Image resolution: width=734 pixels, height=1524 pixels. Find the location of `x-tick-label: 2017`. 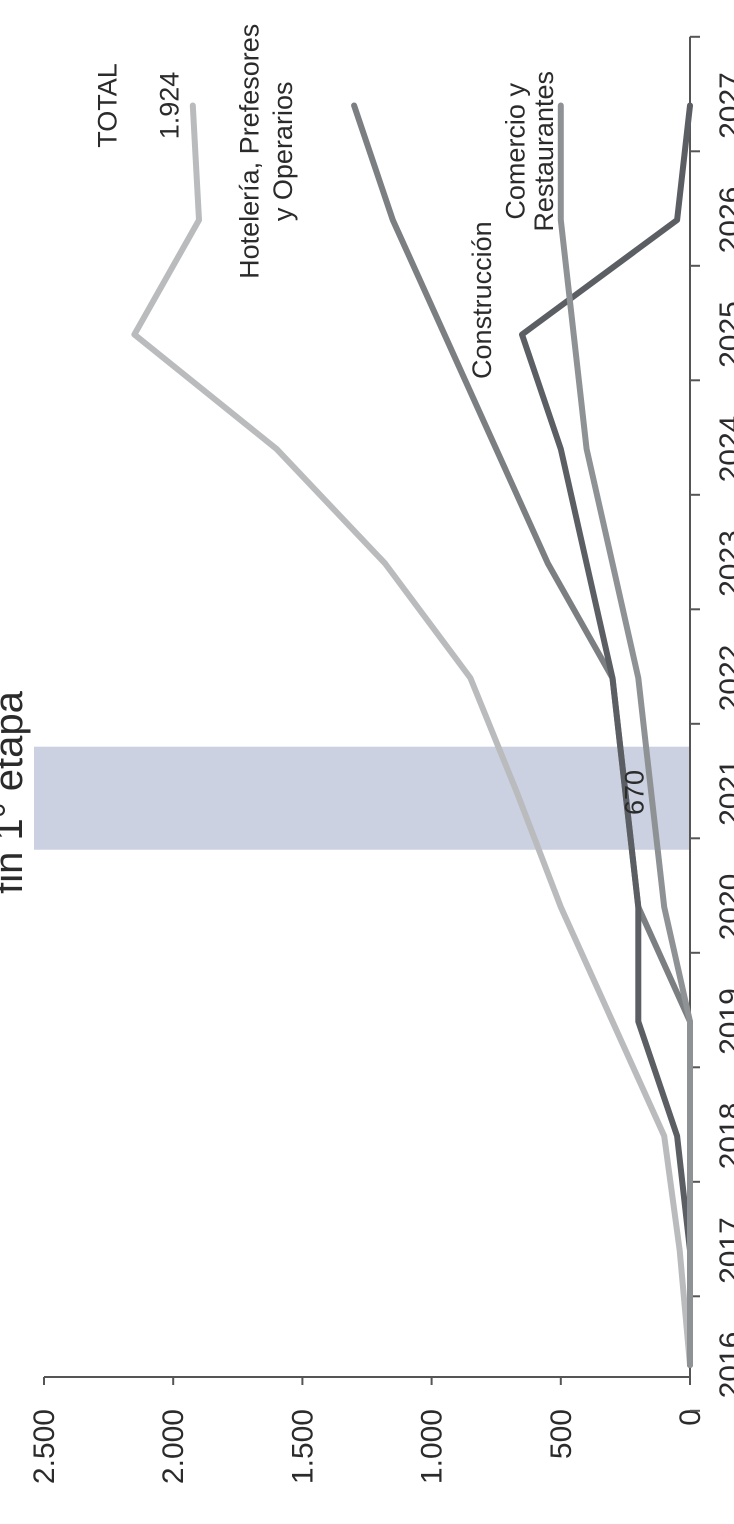

x-tick-label: 2017 is located at coordinates (724, 1250).